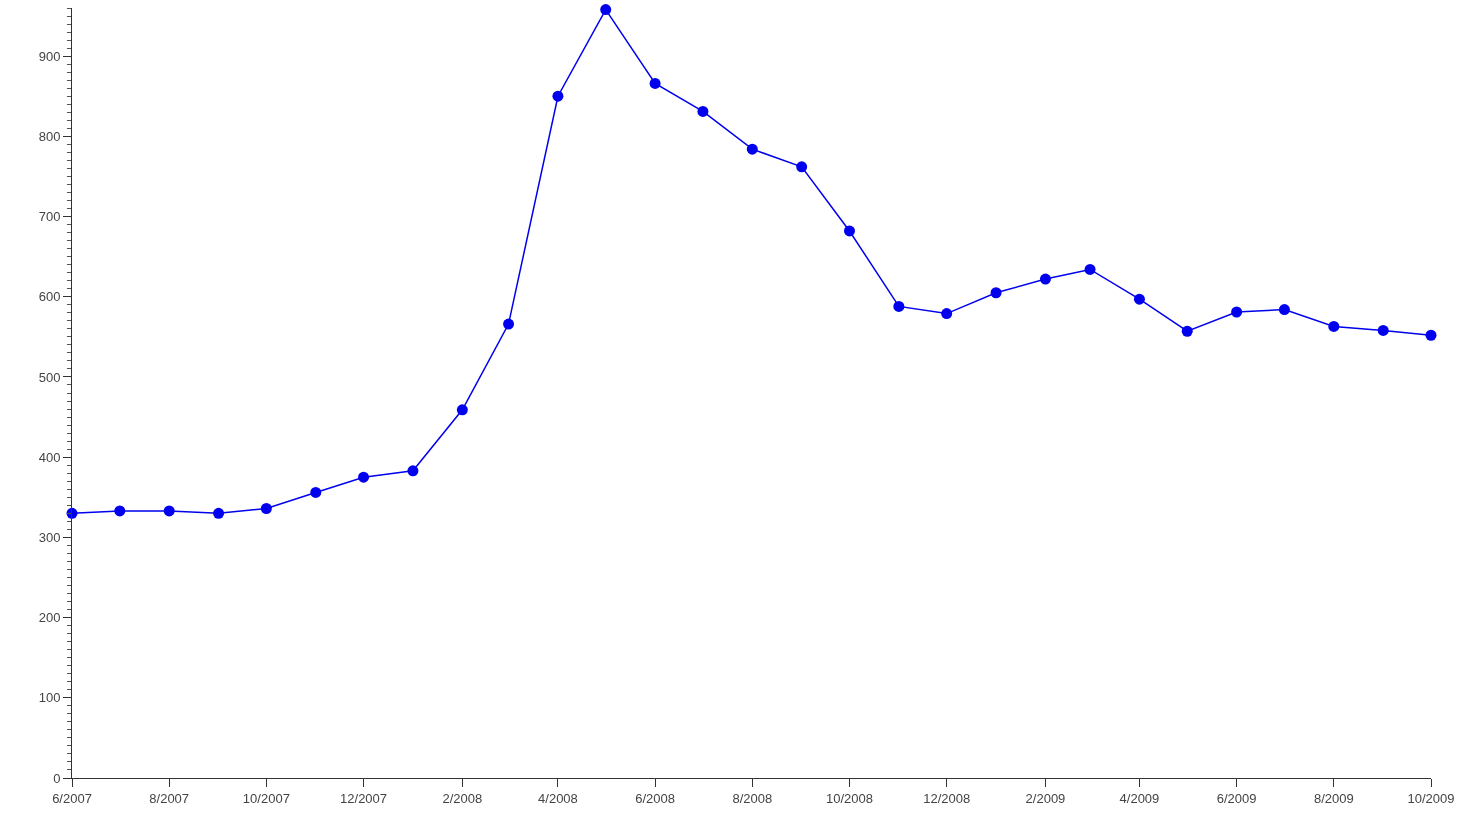 The image size is (1477, 826). What do you see at coordinates (49, 297) in the screenshot?
I see `y-tick-label: 600` at bounding box center [49, 297].